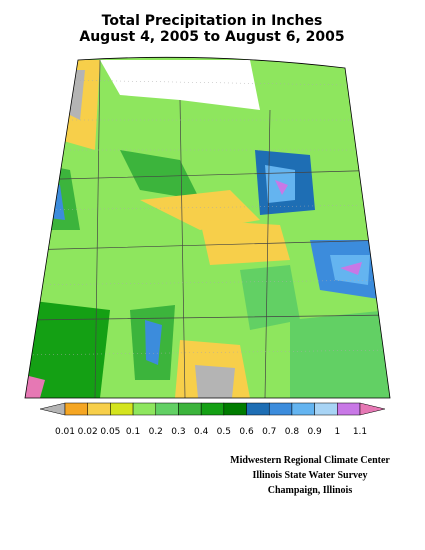  What do you see at coordinates (156, 432) in the screenshot?
I see `legend-label: 0.2` at bounding box center [156, 432].